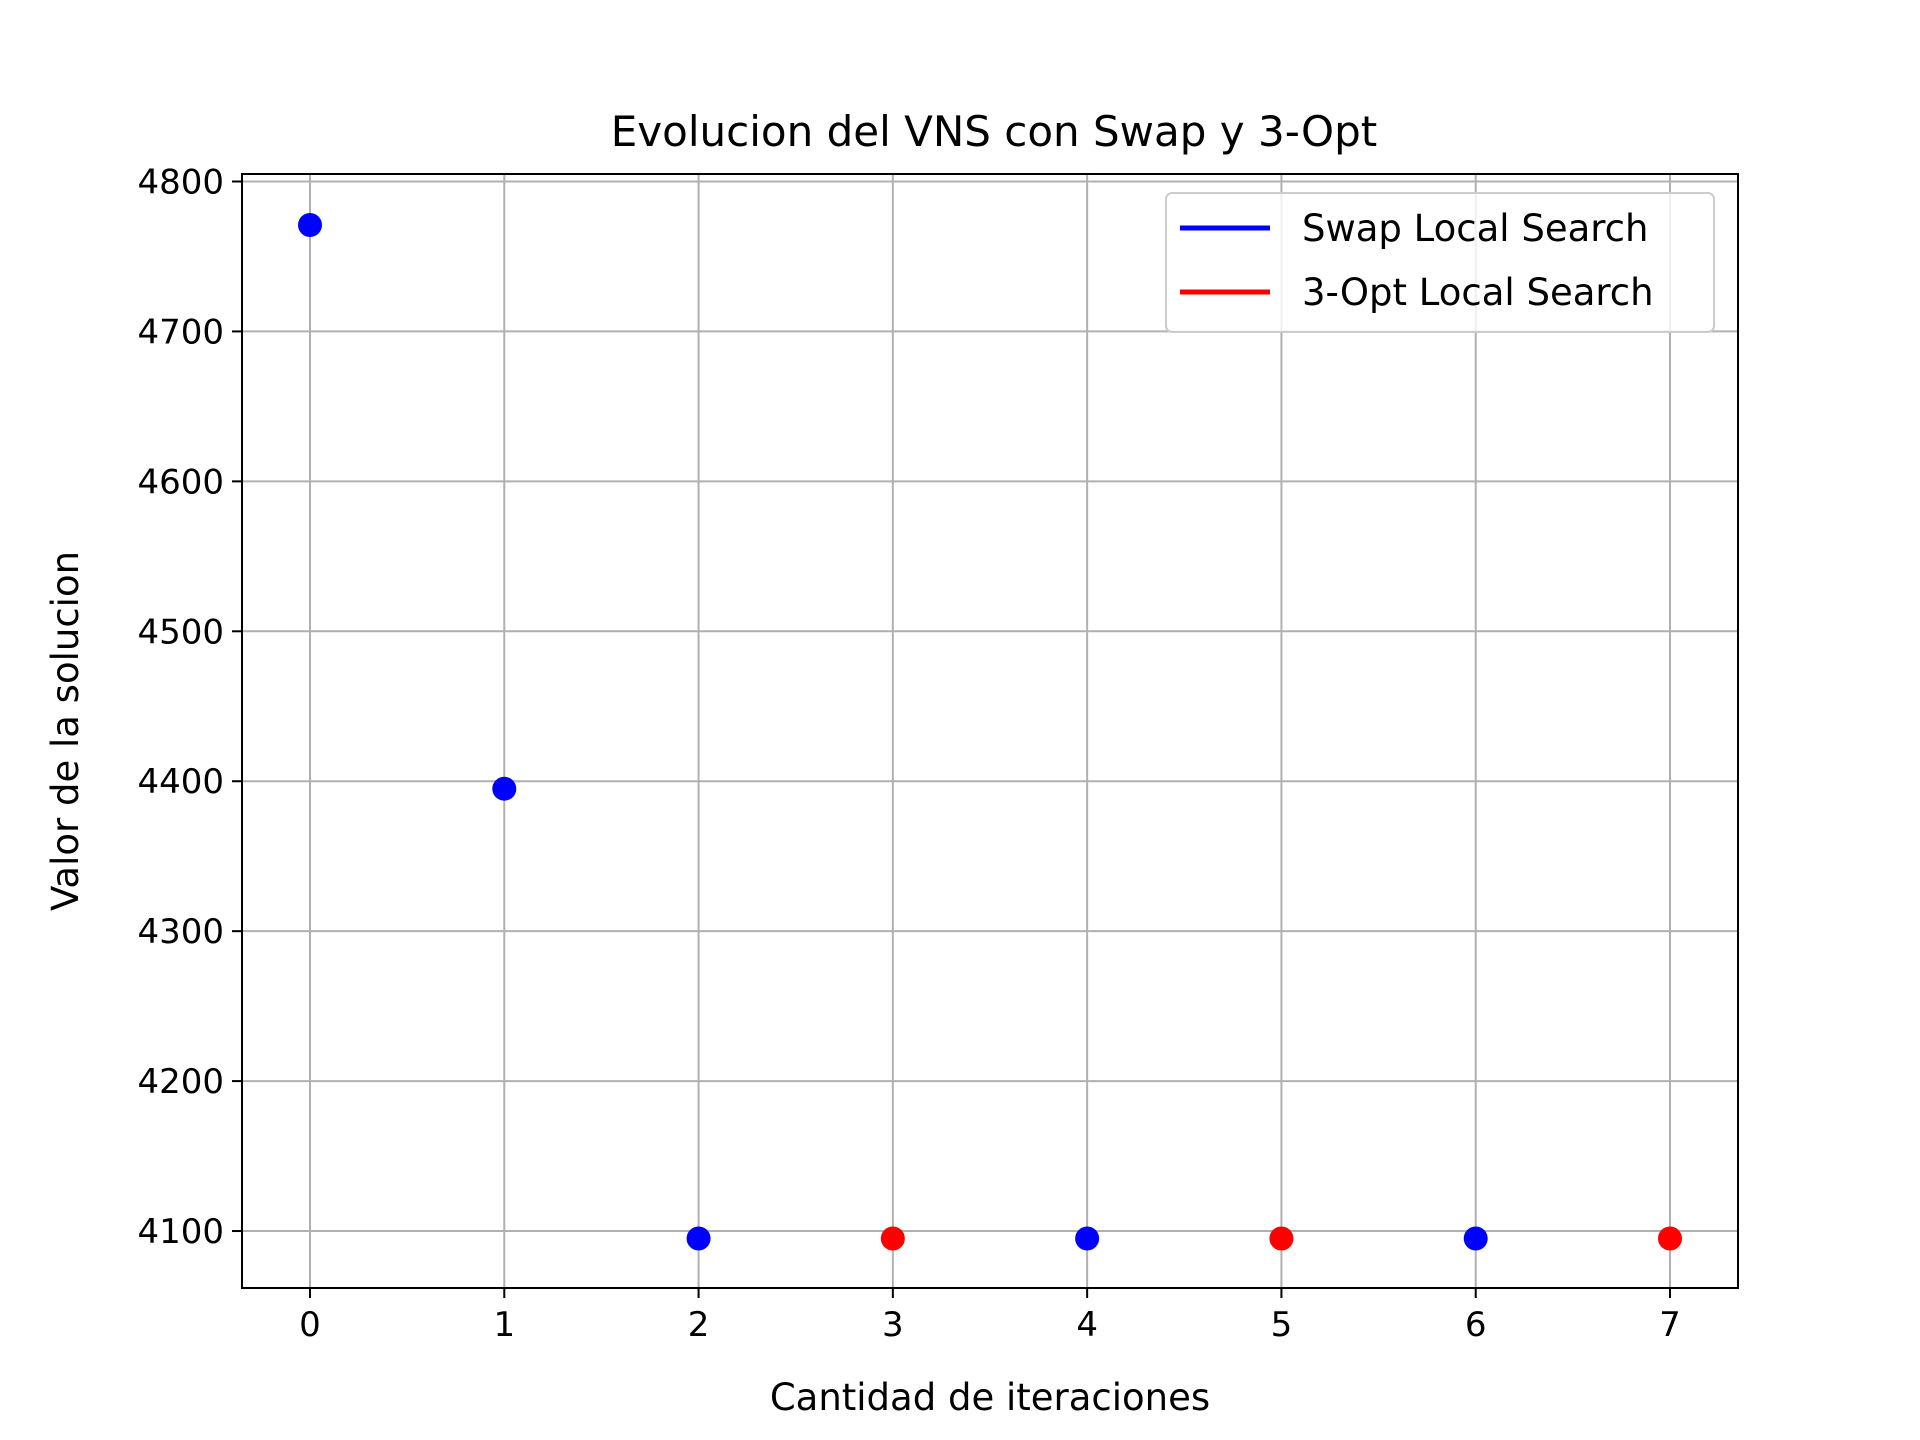 This screenshot has width=1920, height=1440. I want to click on x-tick-label: 5, so click(1282, 1325).